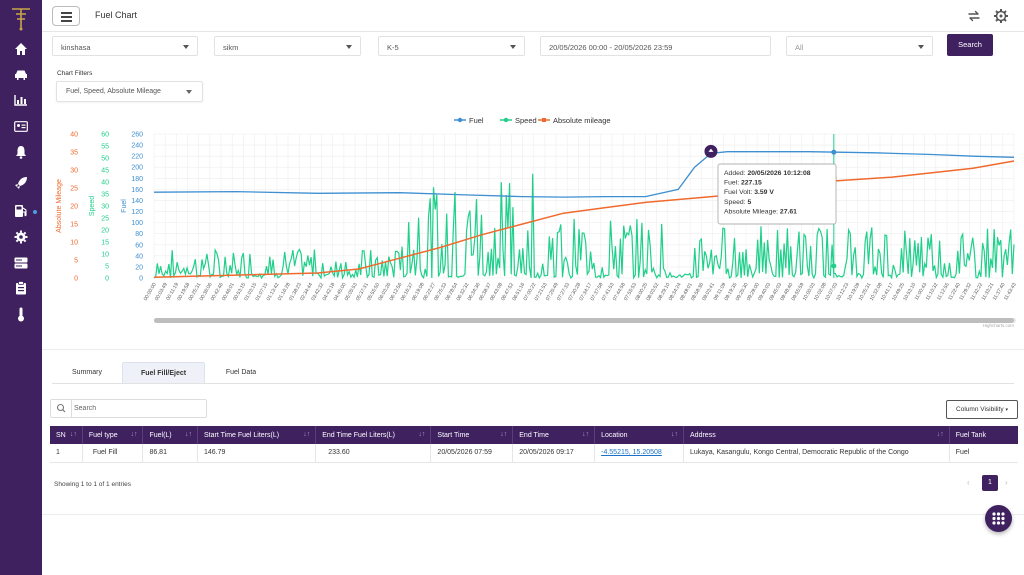 Image resolution: width=1024 pixels, height=575 pixels. What do you see at coordinates (611, 47) in the screenshot?
I see `date-range-value: 20/05/2026 00:00 - 20/05/2026 23:59` at bounding box center [611, 47].